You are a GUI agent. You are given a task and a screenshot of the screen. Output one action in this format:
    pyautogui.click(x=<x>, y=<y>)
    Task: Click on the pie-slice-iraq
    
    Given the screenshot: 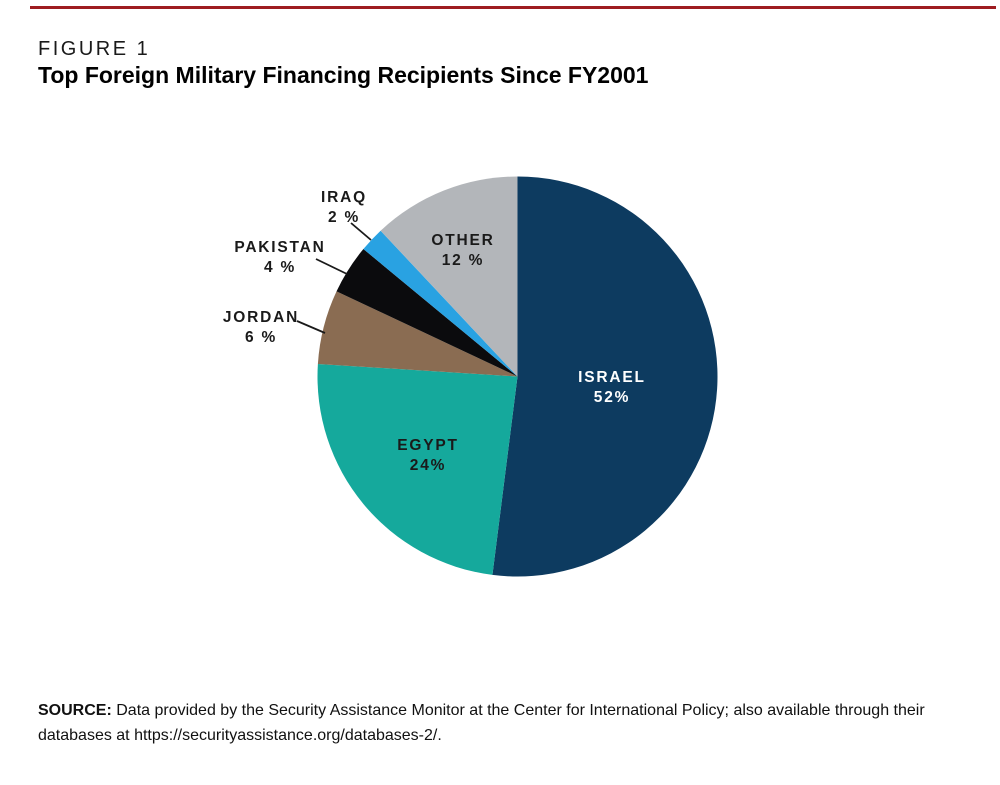 What is the action you would take?
    pyautogui.click(x=440, y=303)
    